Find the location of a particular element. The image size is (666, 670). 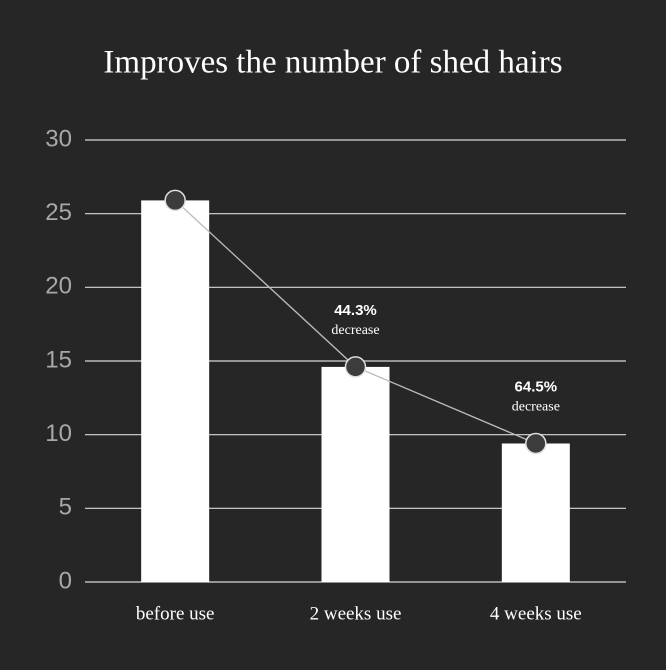

y-tick-label: 5 is located at coordinates (65, 507).